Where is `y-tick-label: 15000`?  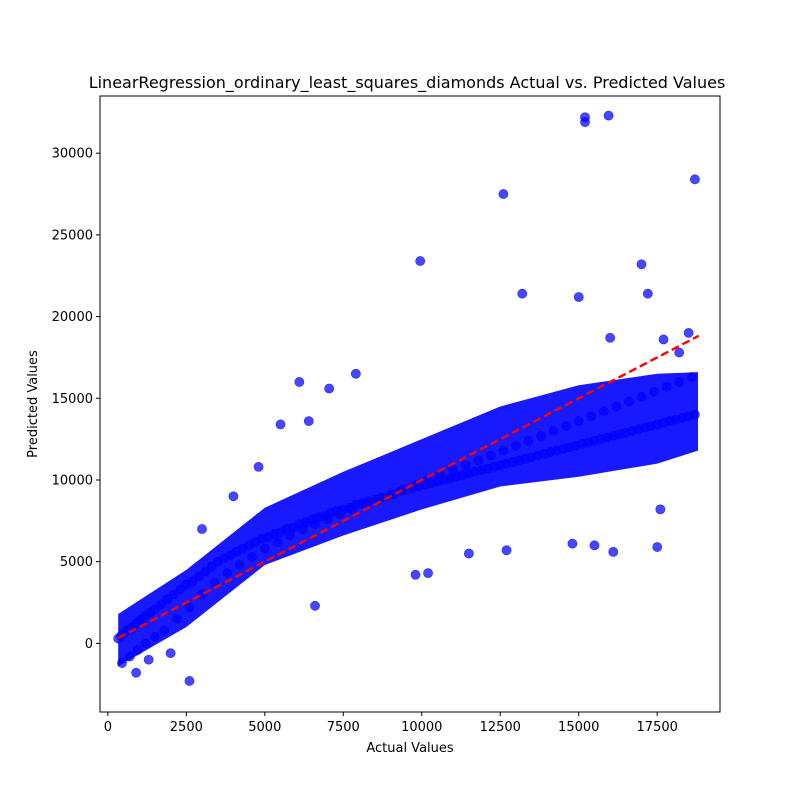 y-tick-label: 15000 is located at coordinates (72, 399).